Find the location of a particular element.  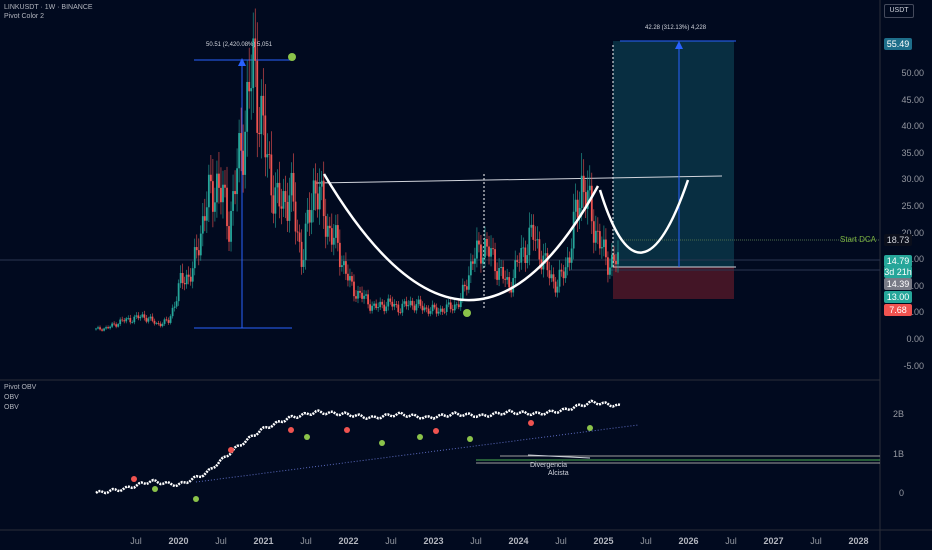

time-tick: 2025 is located at coordinates (603, 541).